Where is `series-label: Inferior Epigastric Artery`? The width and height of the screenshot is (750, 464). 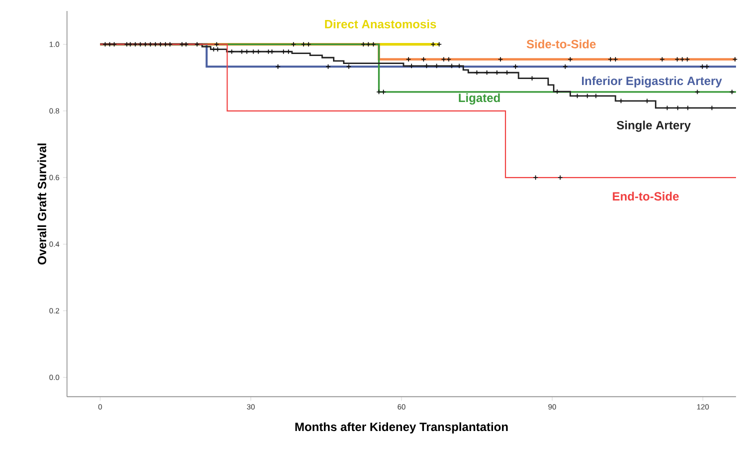
series-label: Inferior Epigastric Artery is located at coordinates (652, 82).